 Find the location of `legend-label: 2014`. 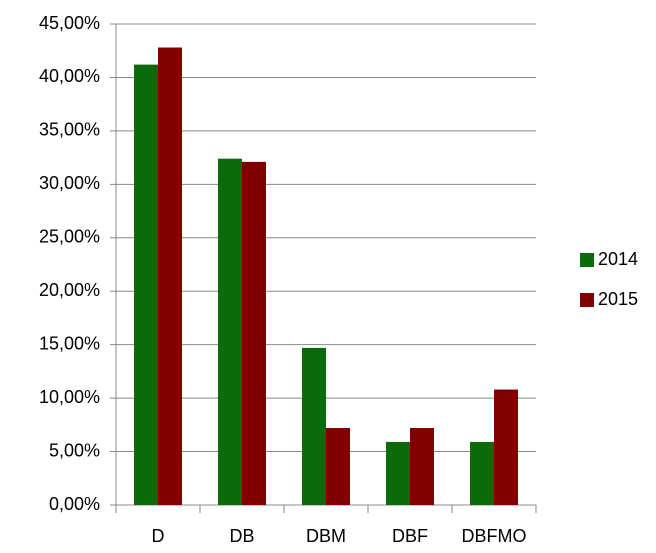

legend-label: 2014 is located at coordinates (618, 259).